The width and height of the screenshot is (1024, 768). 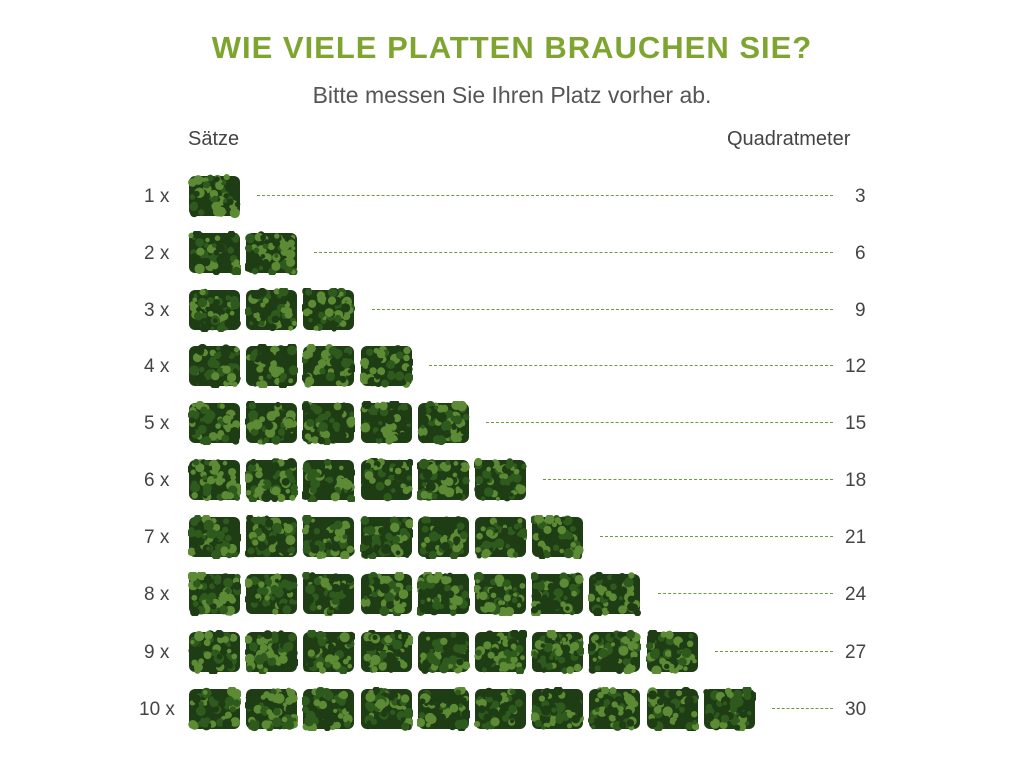 I want to click on row-7: 7 x 21, so click(x=512, y=537).